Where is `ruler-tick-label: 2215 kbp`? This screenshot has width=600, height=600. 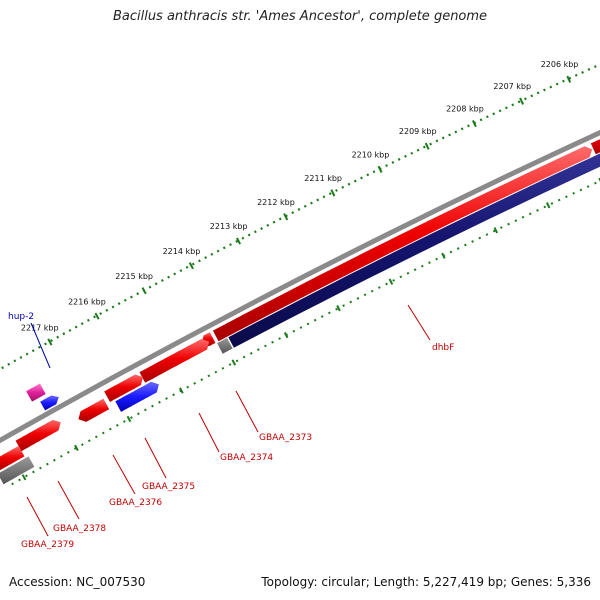 ruler-tick-label: 2215 kbp is located at coordinates (134, 276).